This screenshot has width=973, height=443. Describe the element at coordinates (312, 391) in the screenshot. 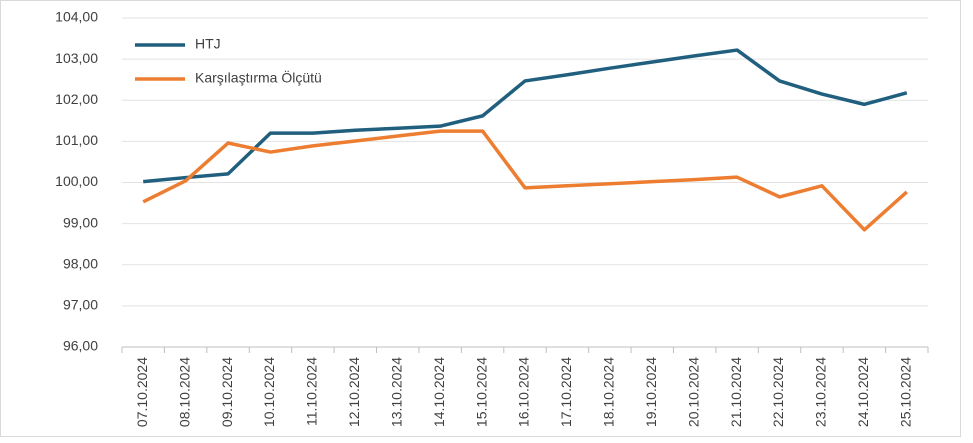

I see `x-tick-label: 11.10.2024` at that location.